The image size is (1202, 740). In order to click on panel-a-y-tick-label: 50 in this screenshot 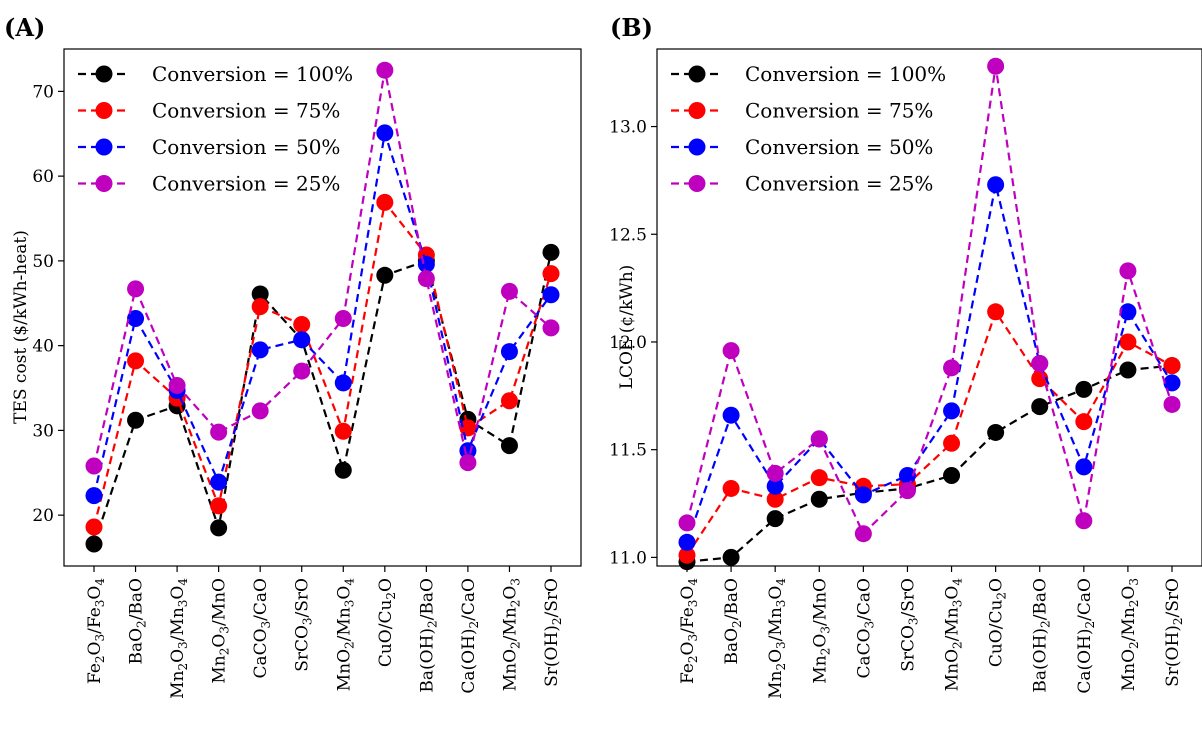, I will do `click(43, 262)`.